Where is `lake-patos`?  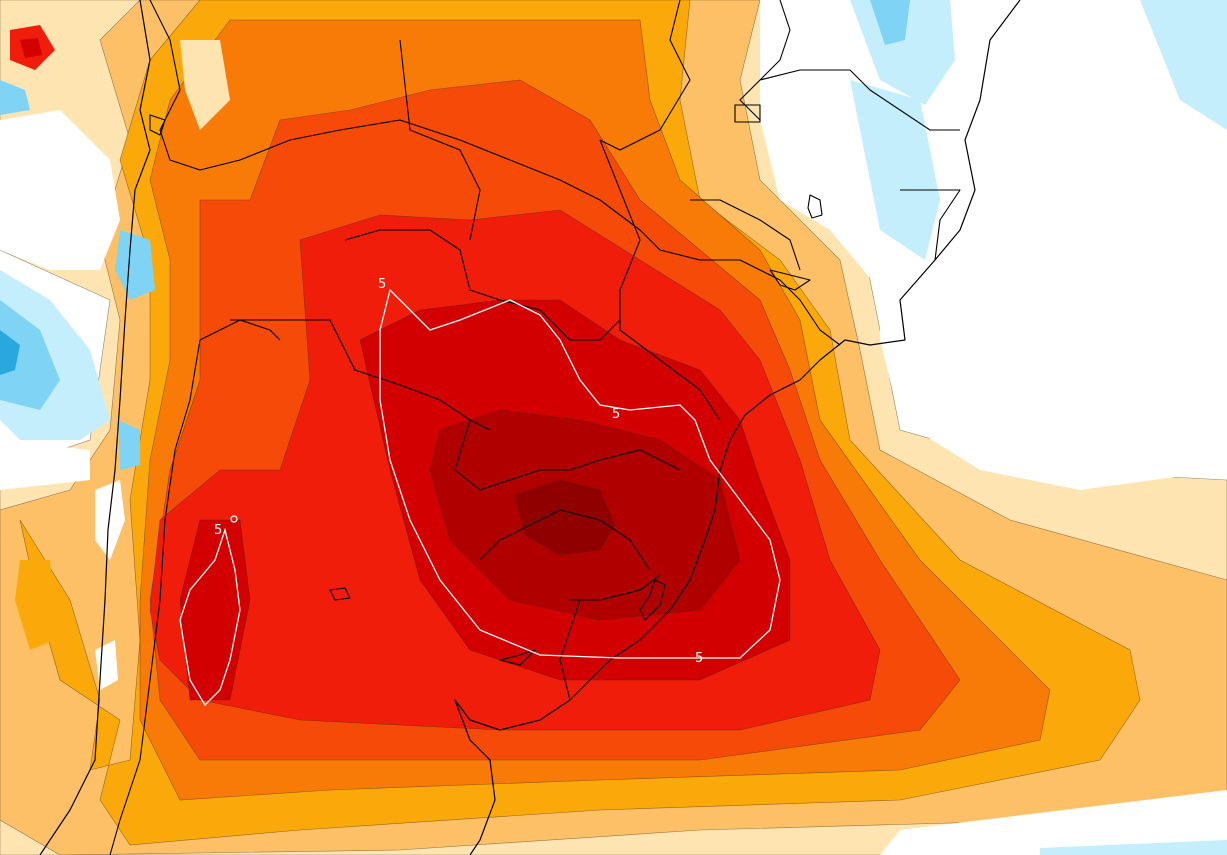
lake-patos is located at coordinates (652, 600).